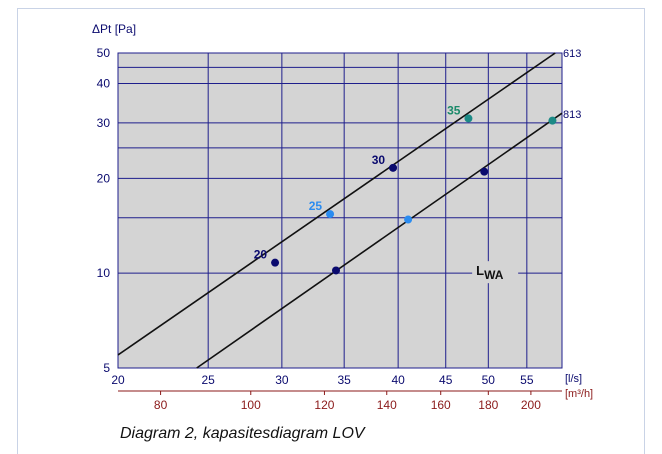  I want to click on secondary-tick-label: 80, so click(161, 405).